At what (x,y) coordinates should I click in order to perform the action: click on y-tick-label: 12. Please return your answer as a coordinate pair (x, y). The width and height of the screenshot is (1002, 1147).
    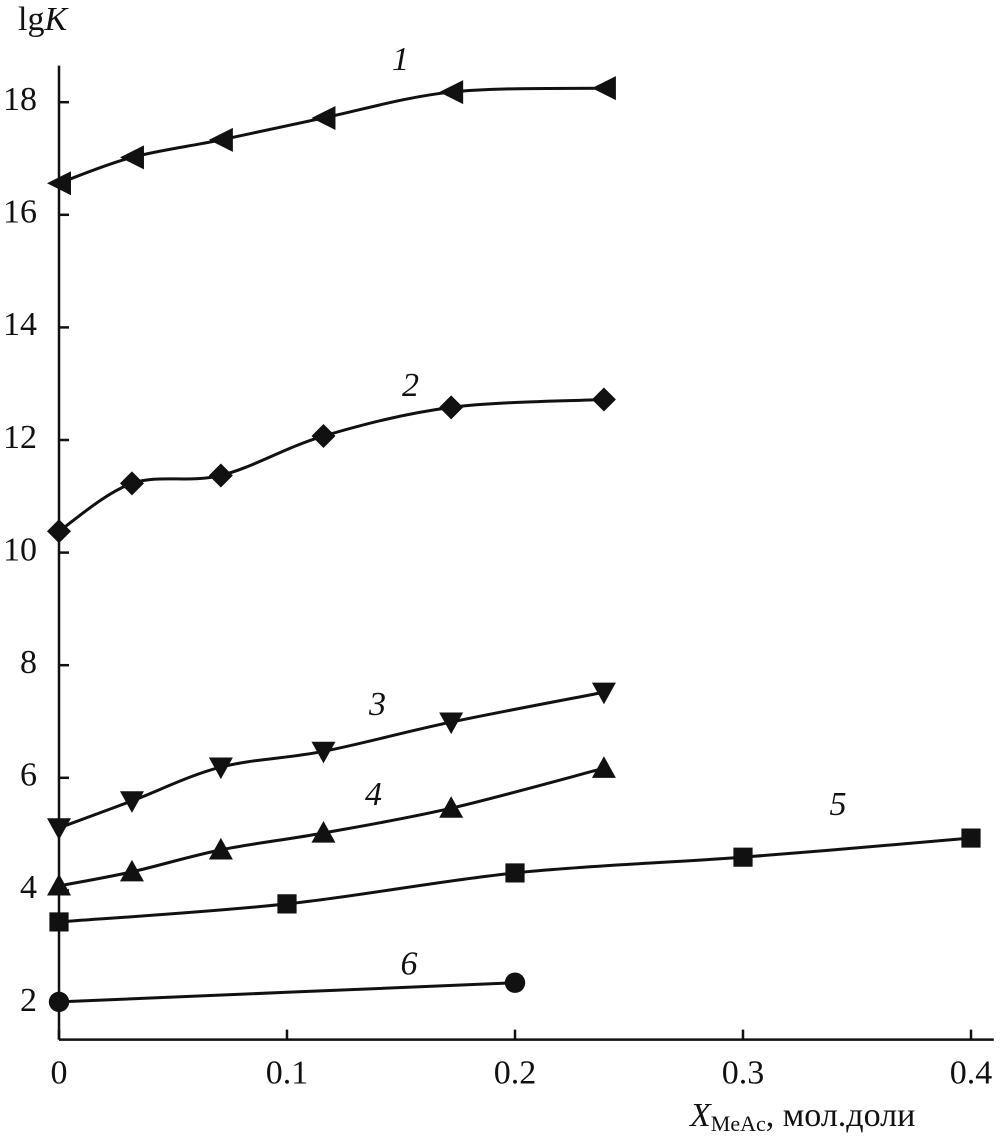
    Looking at the image, I should click on (20, 437).